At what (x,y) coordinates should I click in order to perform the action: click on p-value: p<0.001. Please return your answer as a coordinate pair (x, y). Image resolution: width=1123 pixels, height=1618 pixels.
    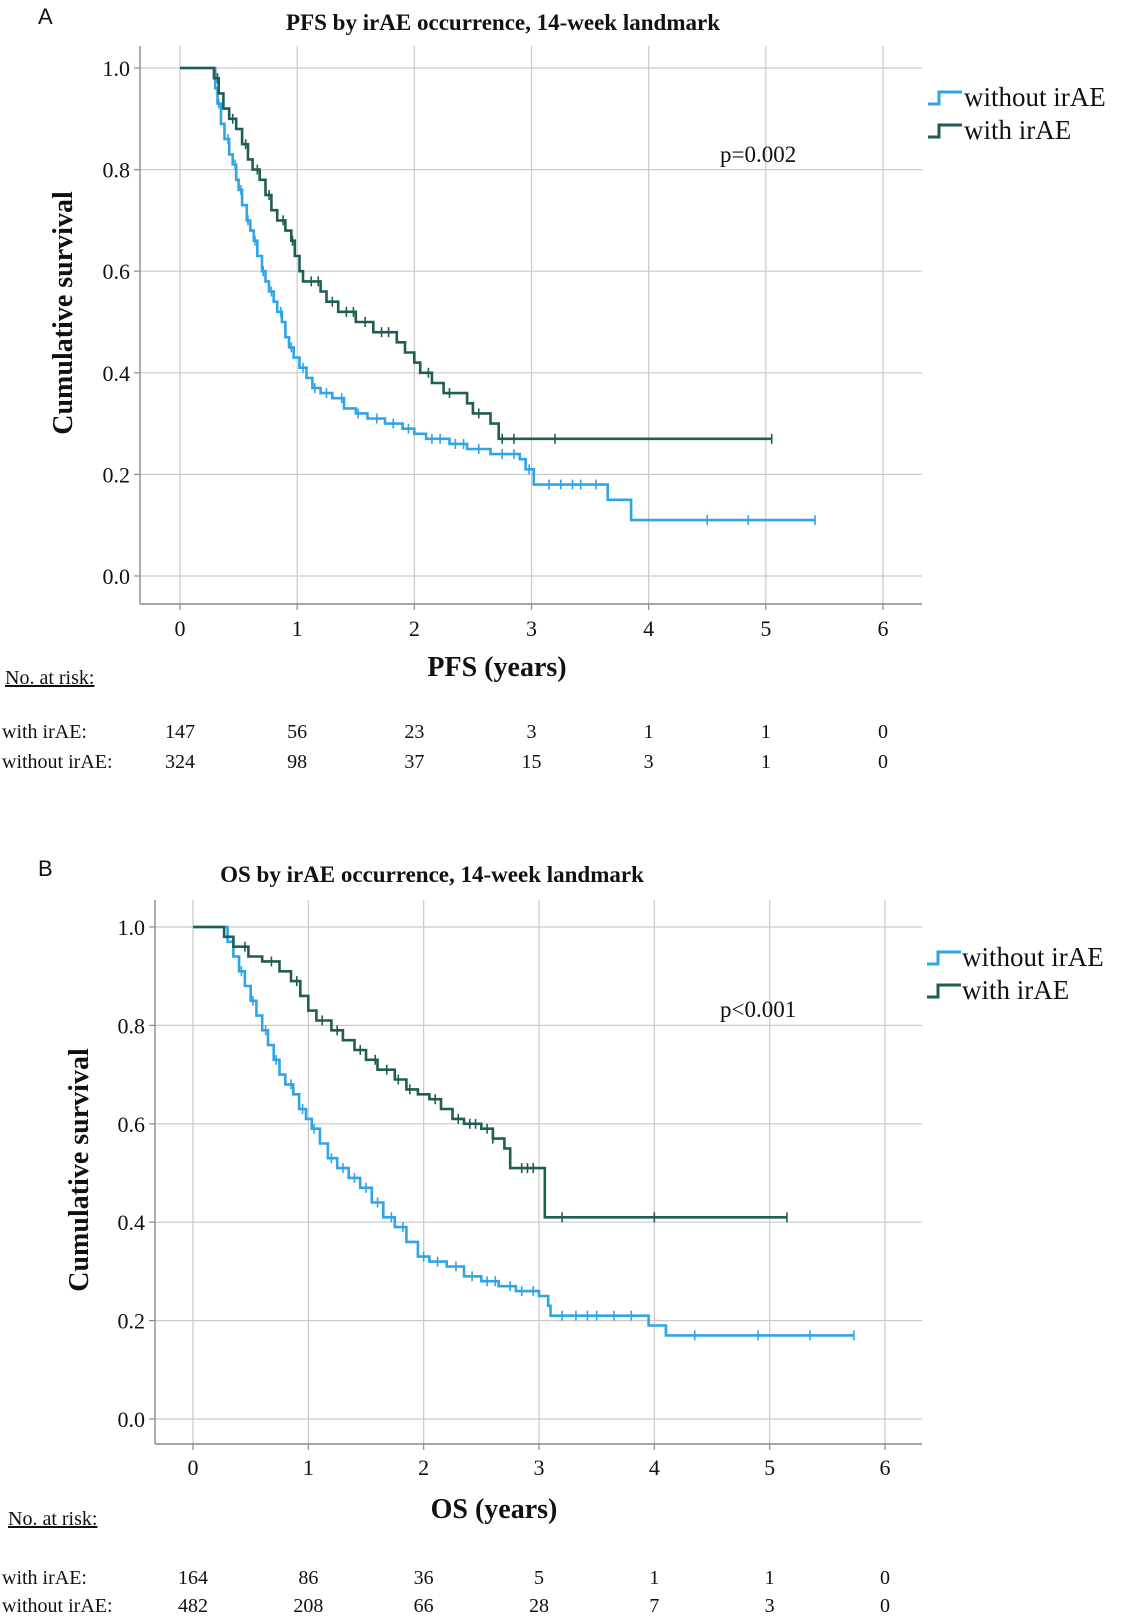
    Looking at the image, I should click on (758, 1009).